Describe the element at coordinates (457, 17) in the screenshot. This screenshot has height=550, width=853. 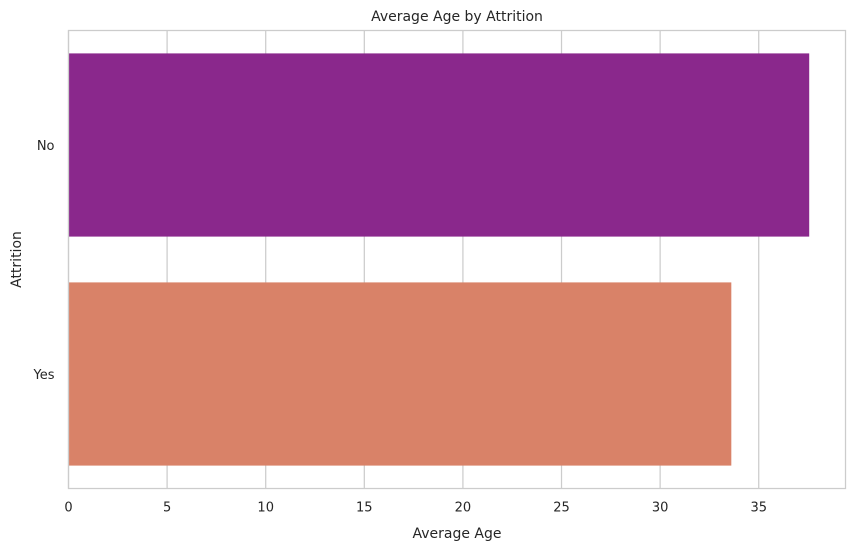
I see `chart-title: Average Age by Attrition` at that location.